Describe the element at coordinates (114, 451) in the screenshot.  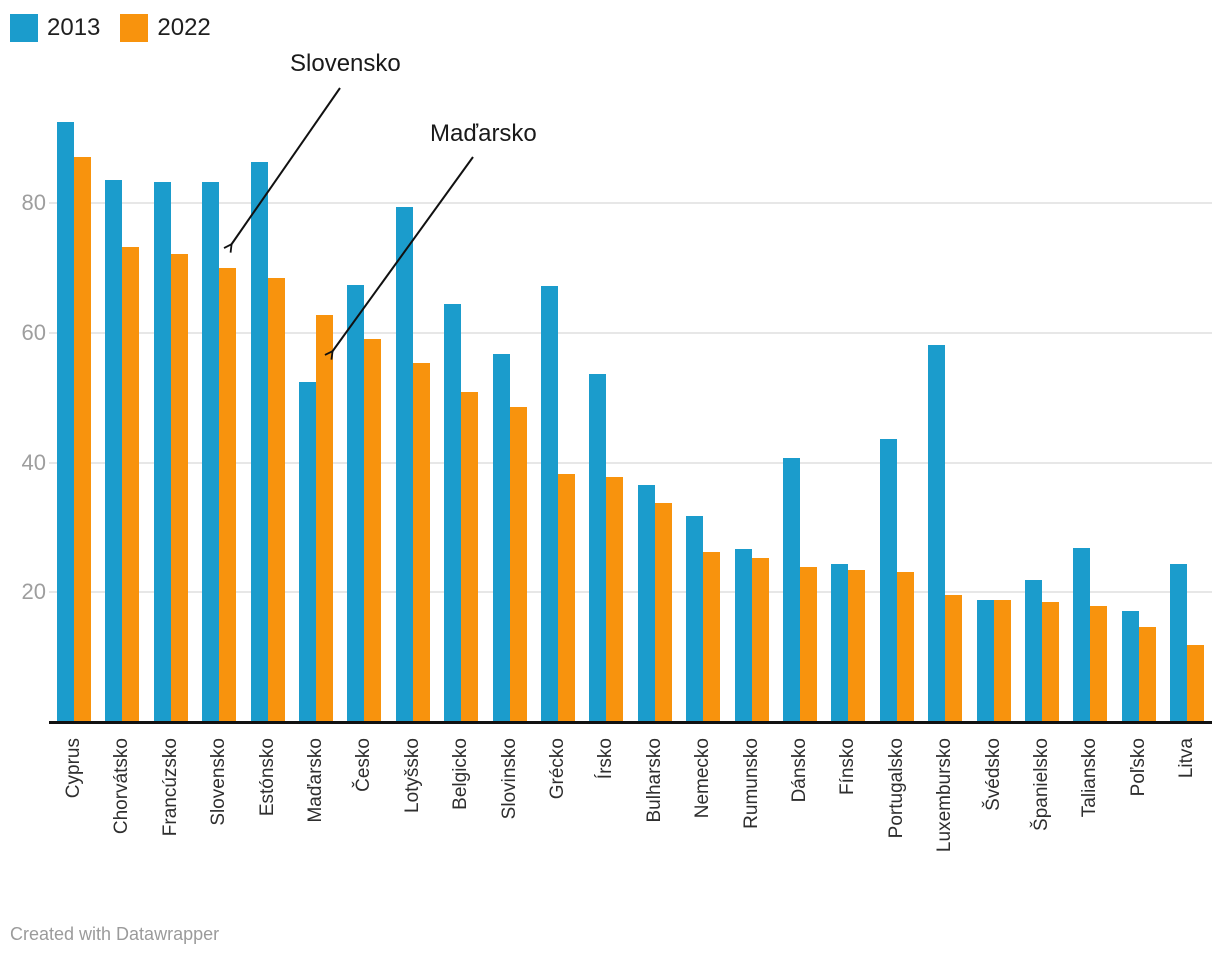
I see `bar-2013-Chorvátsko` at that location.